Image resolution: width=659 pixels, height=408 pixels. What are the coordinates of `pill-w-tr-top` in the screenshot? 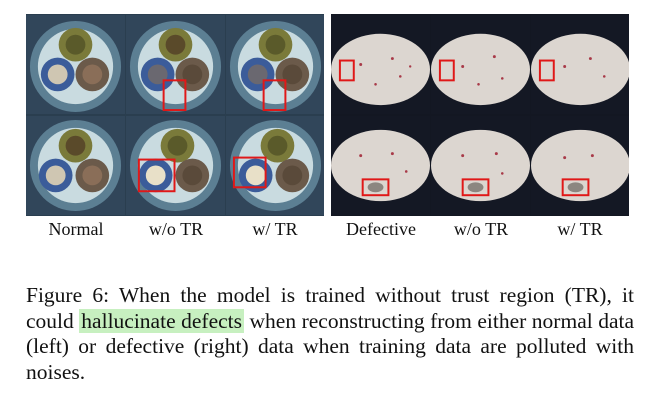 It's located at (580, 64).